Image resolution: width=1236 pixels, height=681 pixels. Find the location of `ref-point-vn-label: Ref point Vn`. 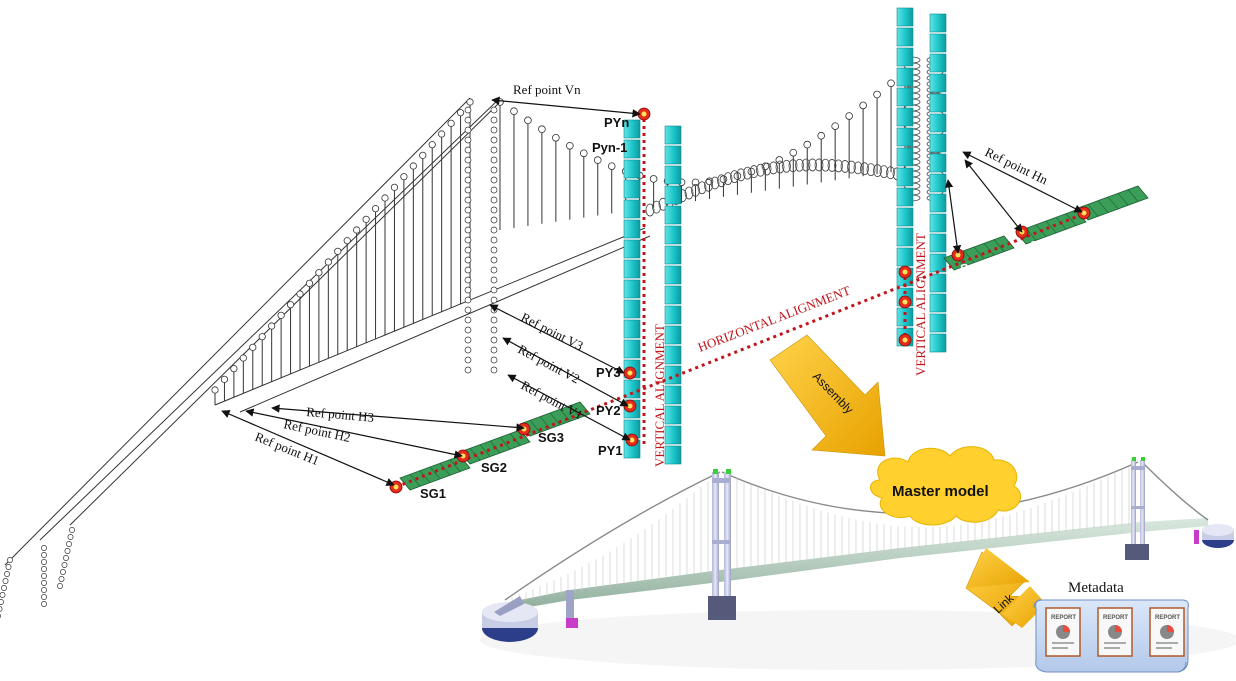

ref-point-vn-label: Ref point Vn is located at coordinates (547, 89).